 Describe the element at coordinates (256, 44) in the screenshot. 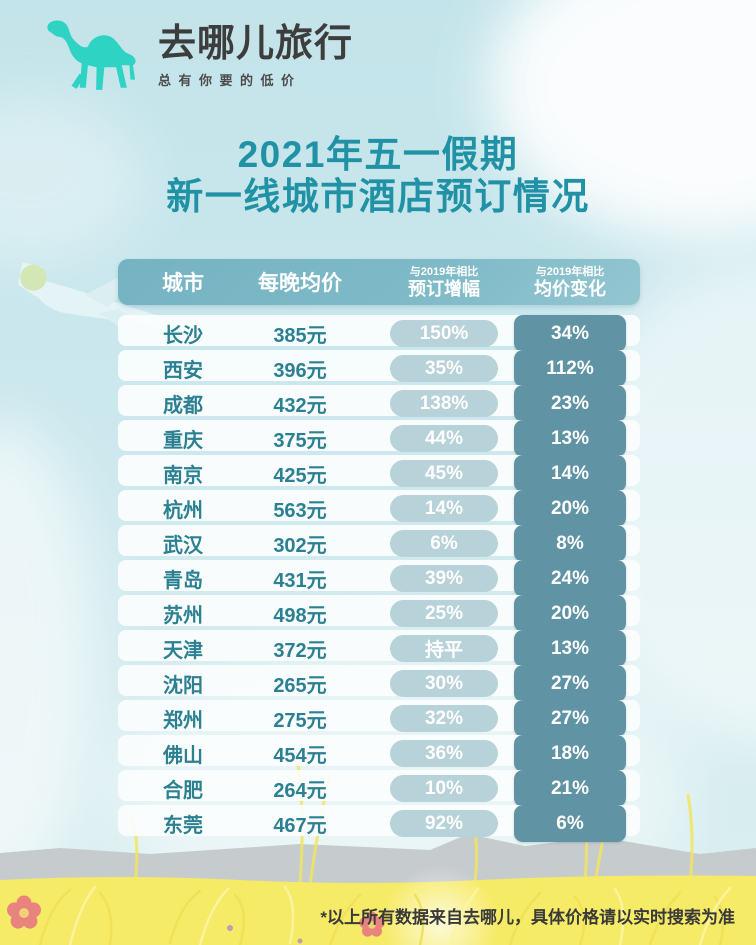

I see `brand-name: 去哪儿旅行` at that location.